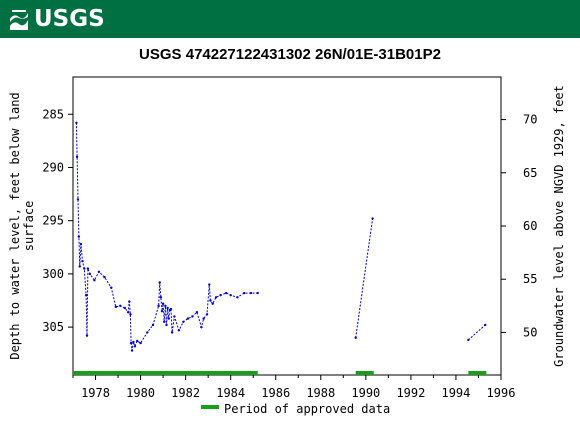  What do you see at coordinates (320, 393) in the screenshot?
I see `x-tick-label-1988: 1988` at bounding box center [320, 393].